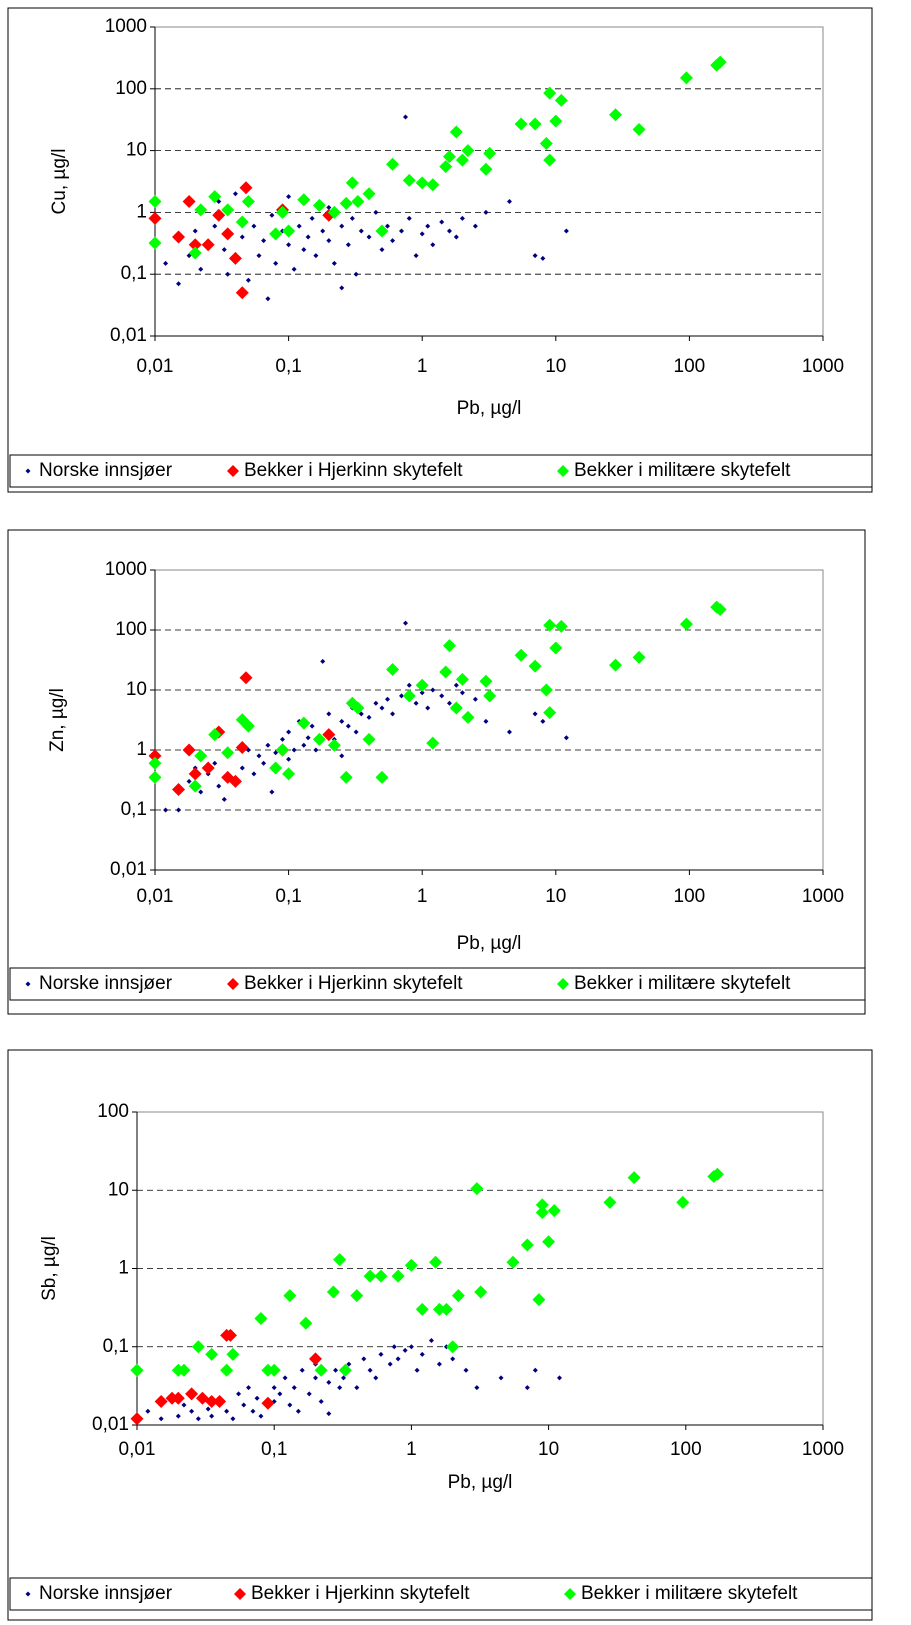 The image size is (911, 1625). Describe the element at coordinates (49, 1268) in the screenshot. I see `y-axis-label: Sb, µg/l` at that location.